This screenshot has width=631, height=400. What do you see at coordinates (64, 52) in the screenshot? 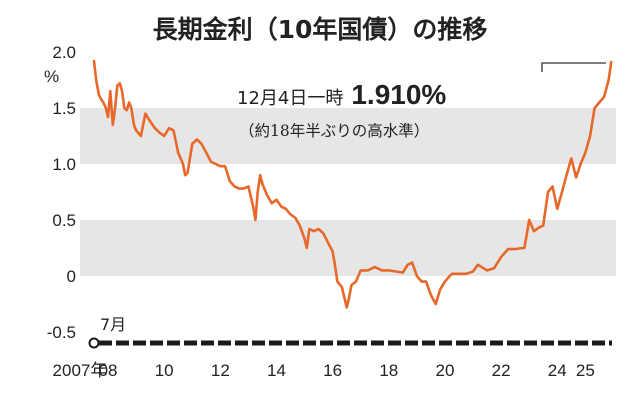
I see `y-tick-label: 2.0` at bounding box center [64, 52].